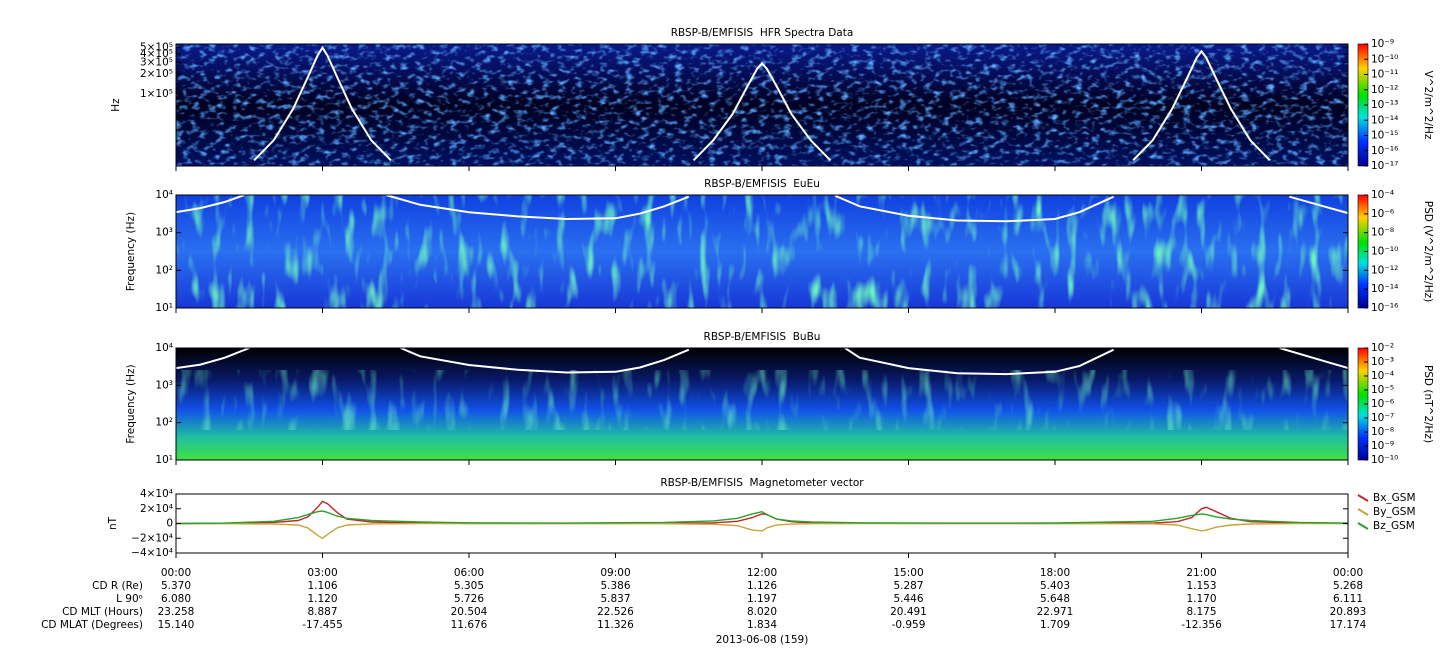 The width and height of the screenshot is (1447, 658). What do you see at coordinates (762, 625) in the screenshot?
I see `ephemeris-value: 1.834` at bounding box center [762, 625].